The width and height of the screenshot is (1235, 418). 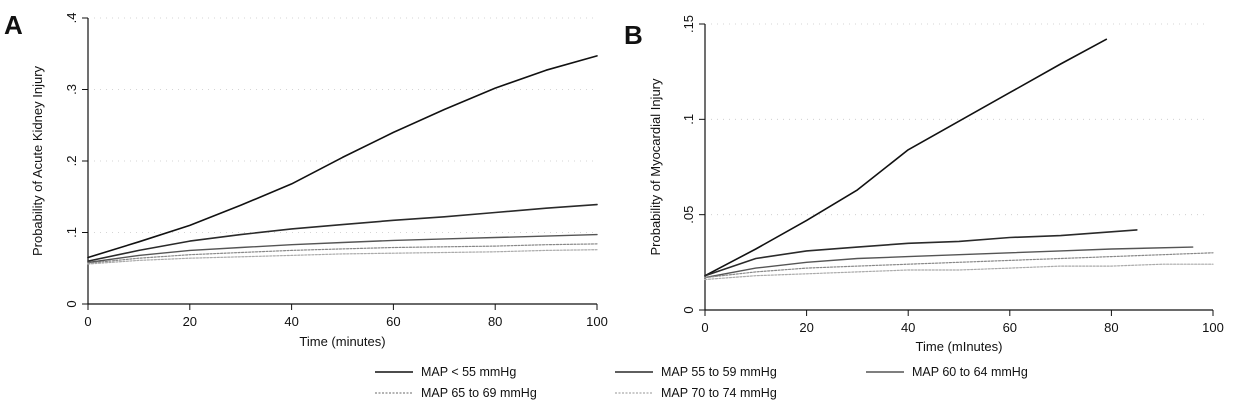 What do you see at coordinates (970, 372) in the screenshot?
I see `legend-label-3: MAP 60 to 64 mmHg` at bounding box center [970, 372].